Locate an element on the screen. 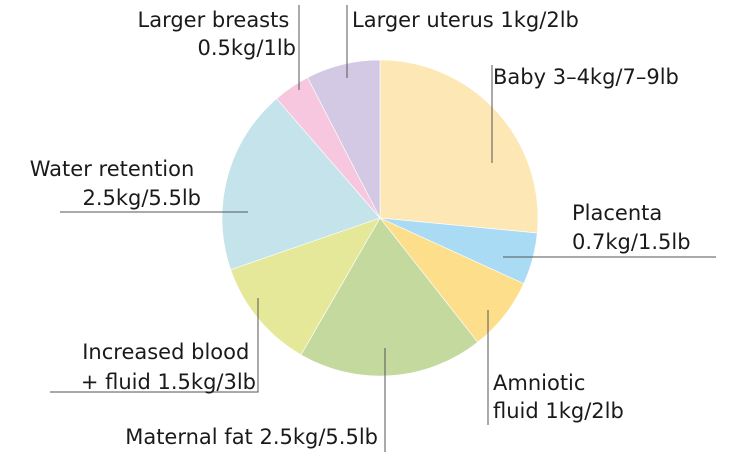  label-placenta-line-2: 0.7kg/1.5lb is located at coordinates (631, 242).